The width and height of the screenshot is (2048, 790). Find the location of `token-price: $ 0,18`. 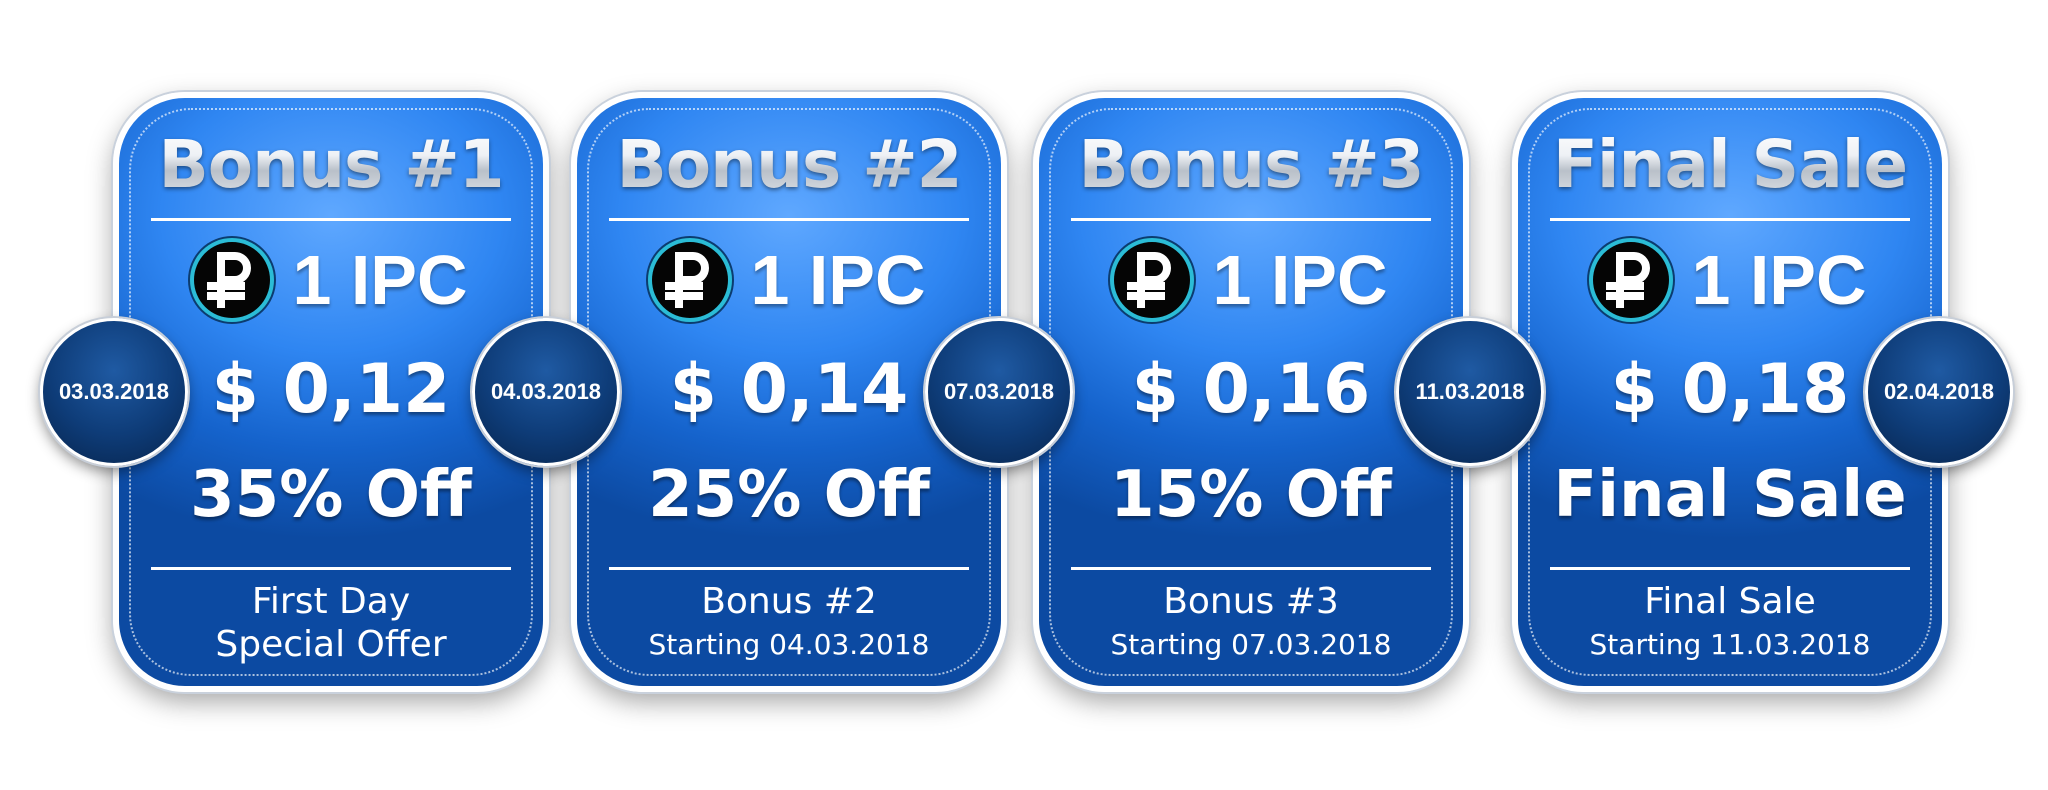

token-price: $ 0,18 is located at coordinates (1730, 389).